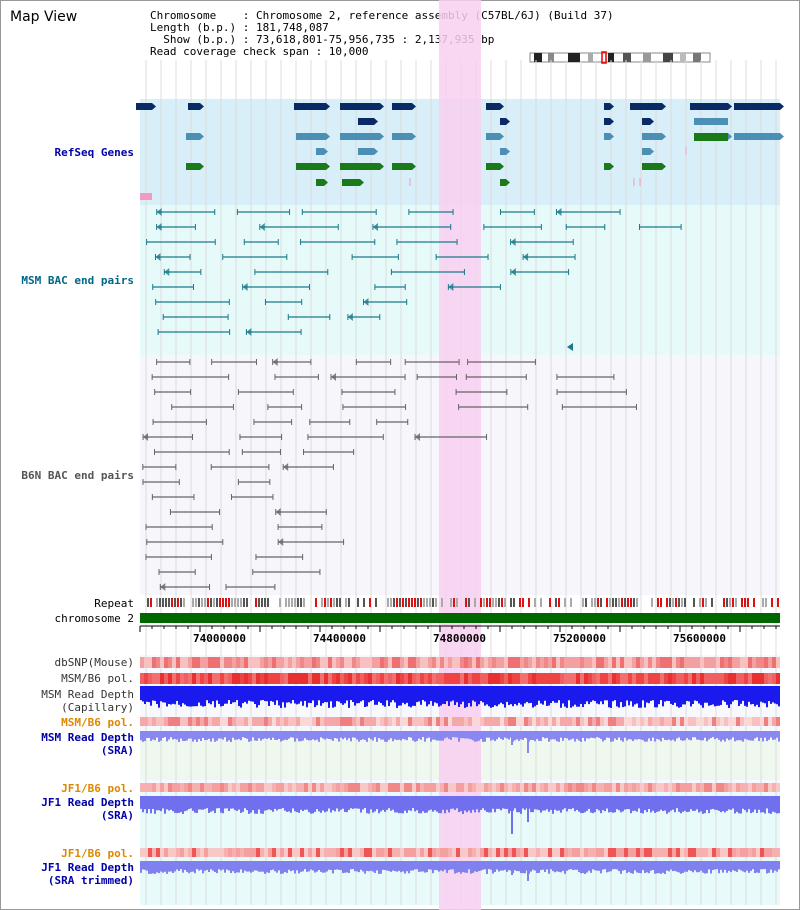 This screenshot has height=910, width=800. What do you see at coordinates (97, 722) in the screenshot?
I see `track-label-msm-b6-pol-2: MSM/B6 pol.` at bounding box center [97, 722].